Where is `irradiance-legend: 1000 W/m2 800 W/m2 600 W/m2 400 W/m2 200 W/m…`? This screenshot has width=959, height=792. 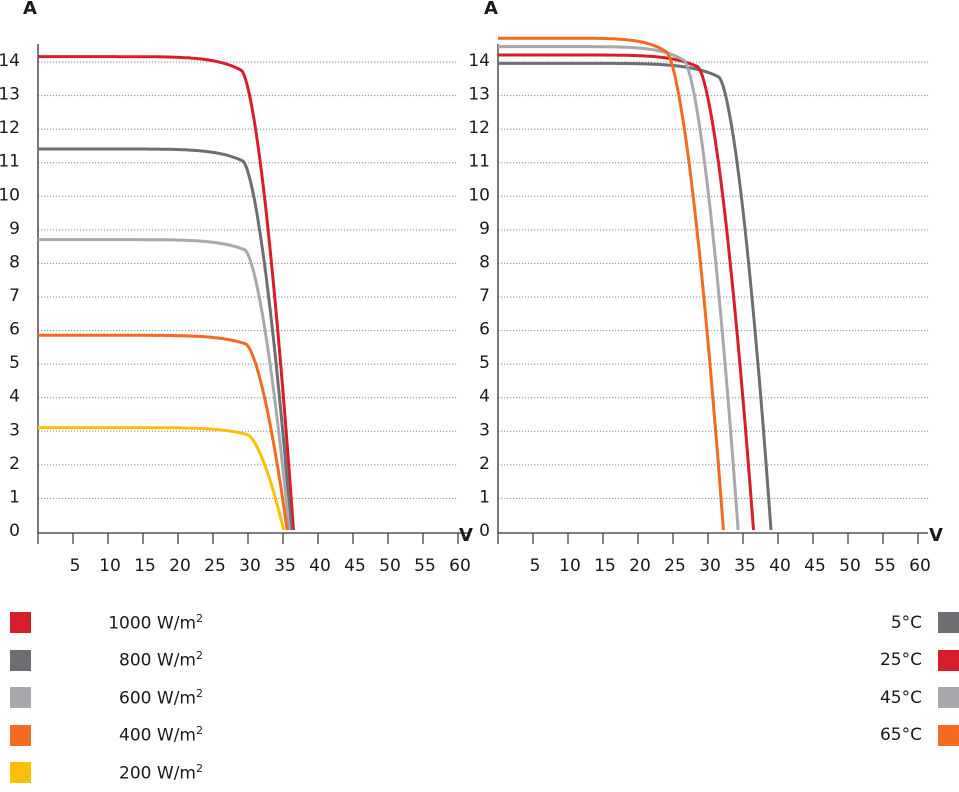
irradiance-legend: 1000 W/m2 800 W/m2 600 W/m2 400 W/m2 200 W/m… is located at coordinates (106, 698).